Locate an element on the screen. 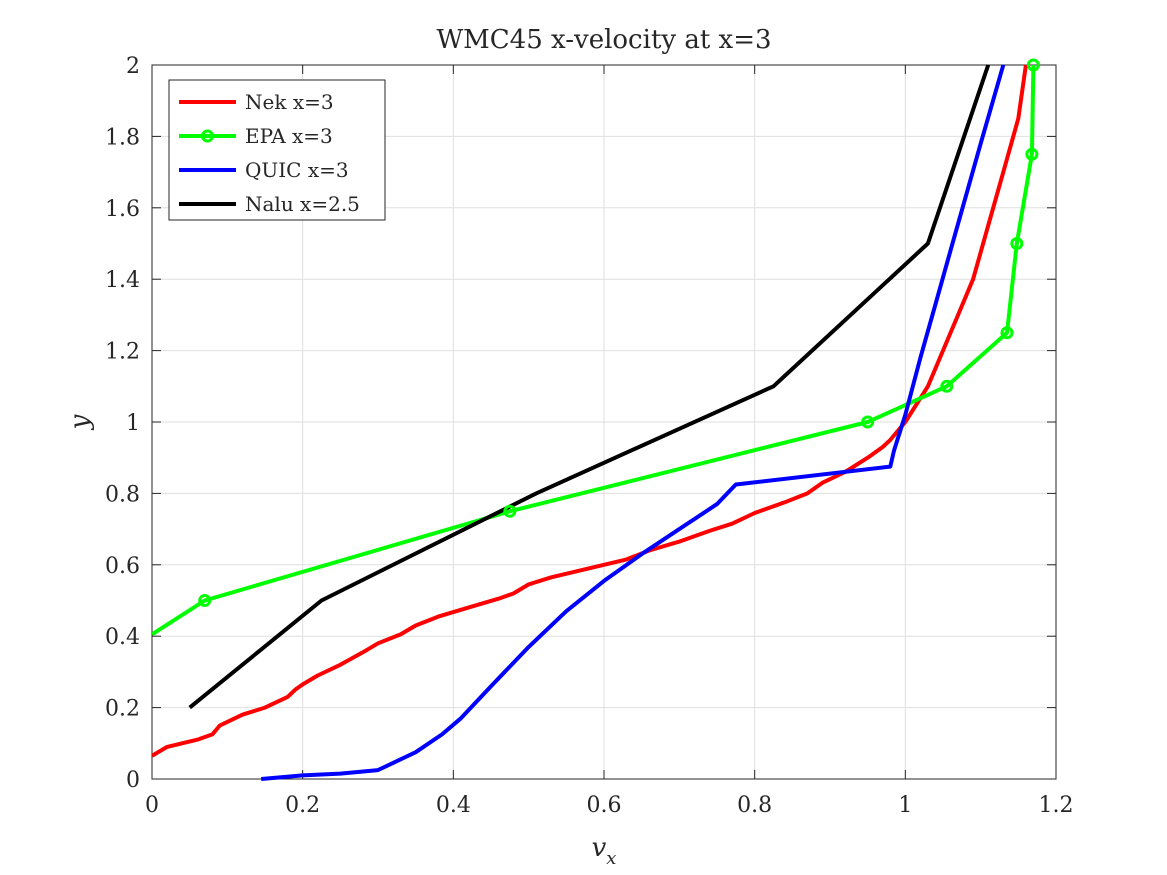 The width and height of the screenshot is (1167, 875). y-tick-label: 2 is located at coordinates (133, 66).